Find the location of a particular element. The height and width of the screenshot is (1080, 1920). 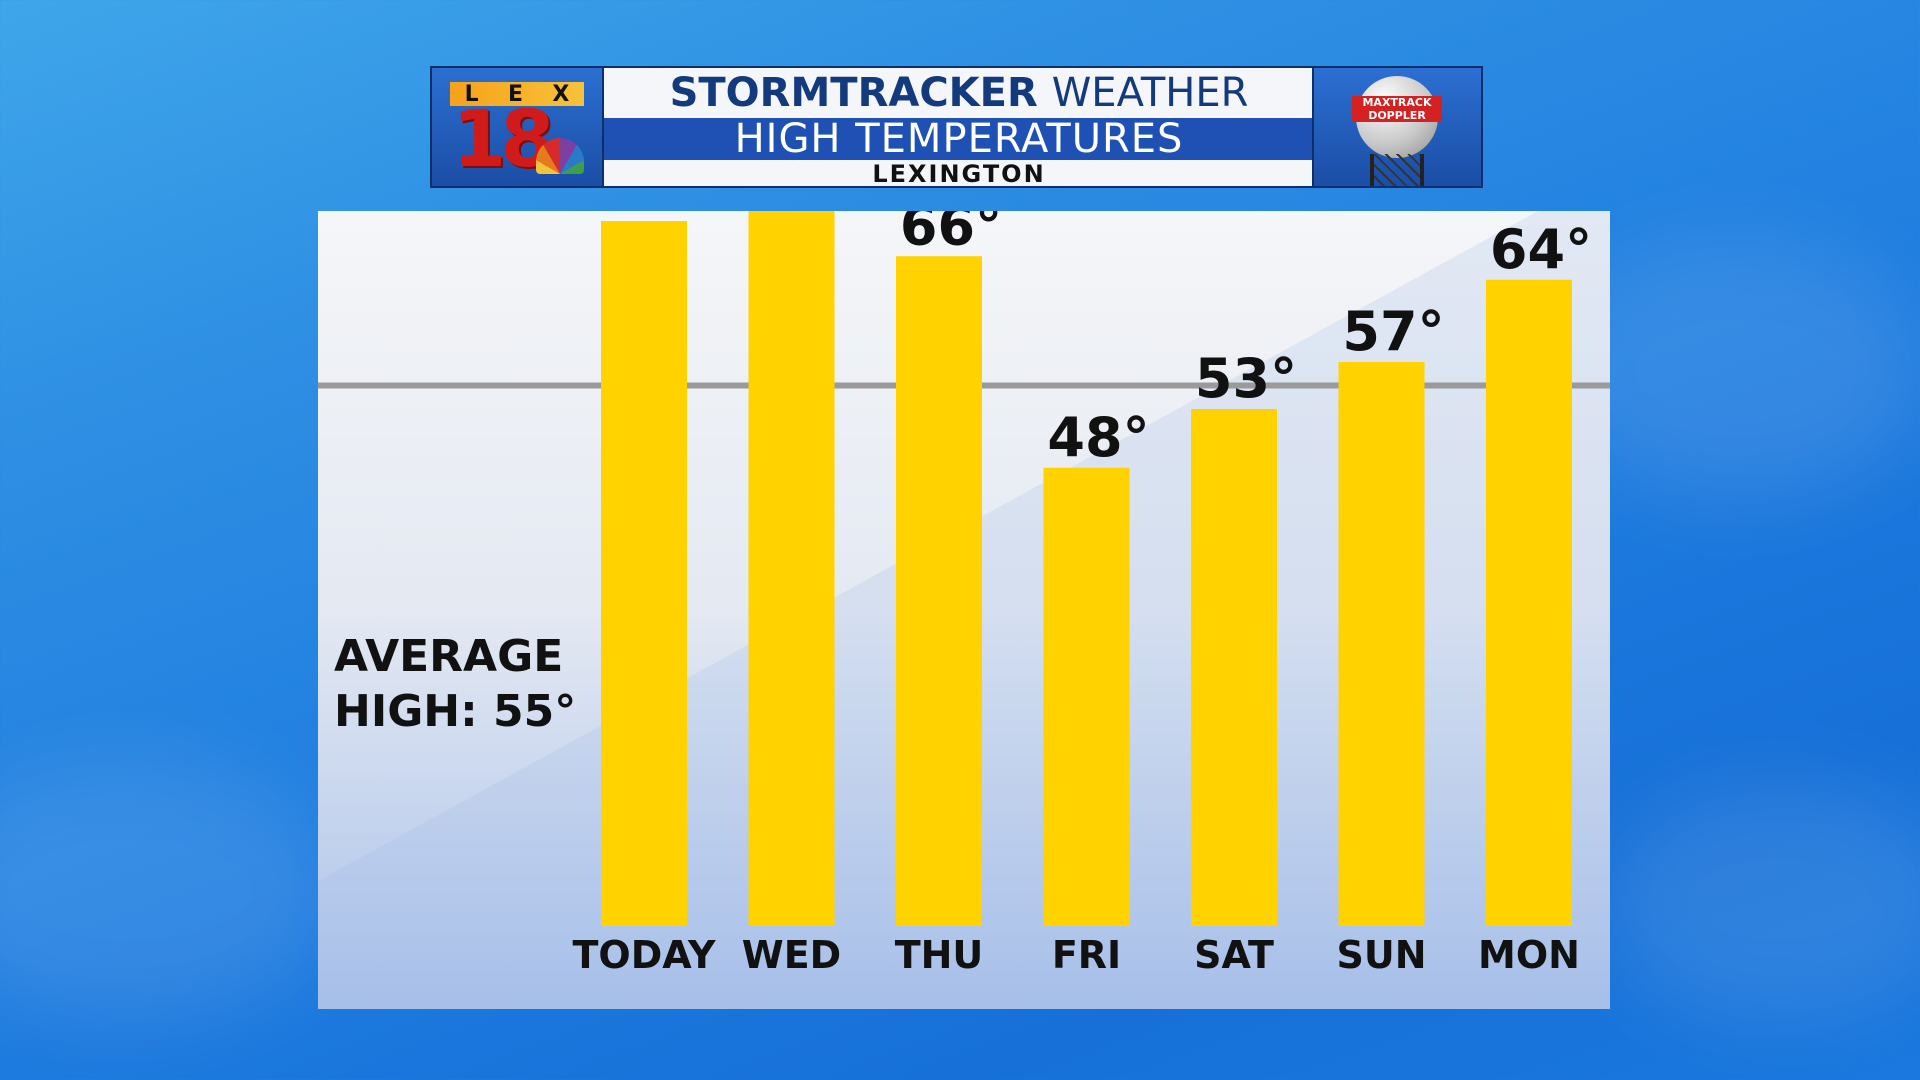

header-title: STORMTRACKER WEATHER is located at coordinates (959, 93).